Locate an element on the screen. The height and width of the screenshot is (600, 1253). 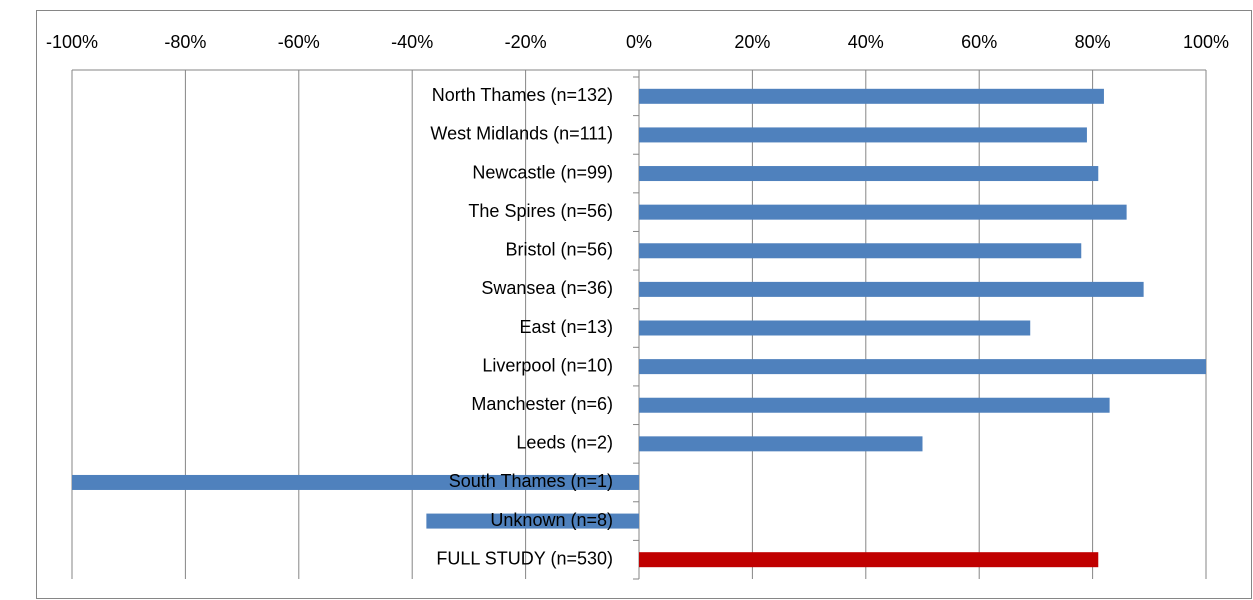
y-tick-label: South Thames (n=1) is located at coordinates (531, 481).